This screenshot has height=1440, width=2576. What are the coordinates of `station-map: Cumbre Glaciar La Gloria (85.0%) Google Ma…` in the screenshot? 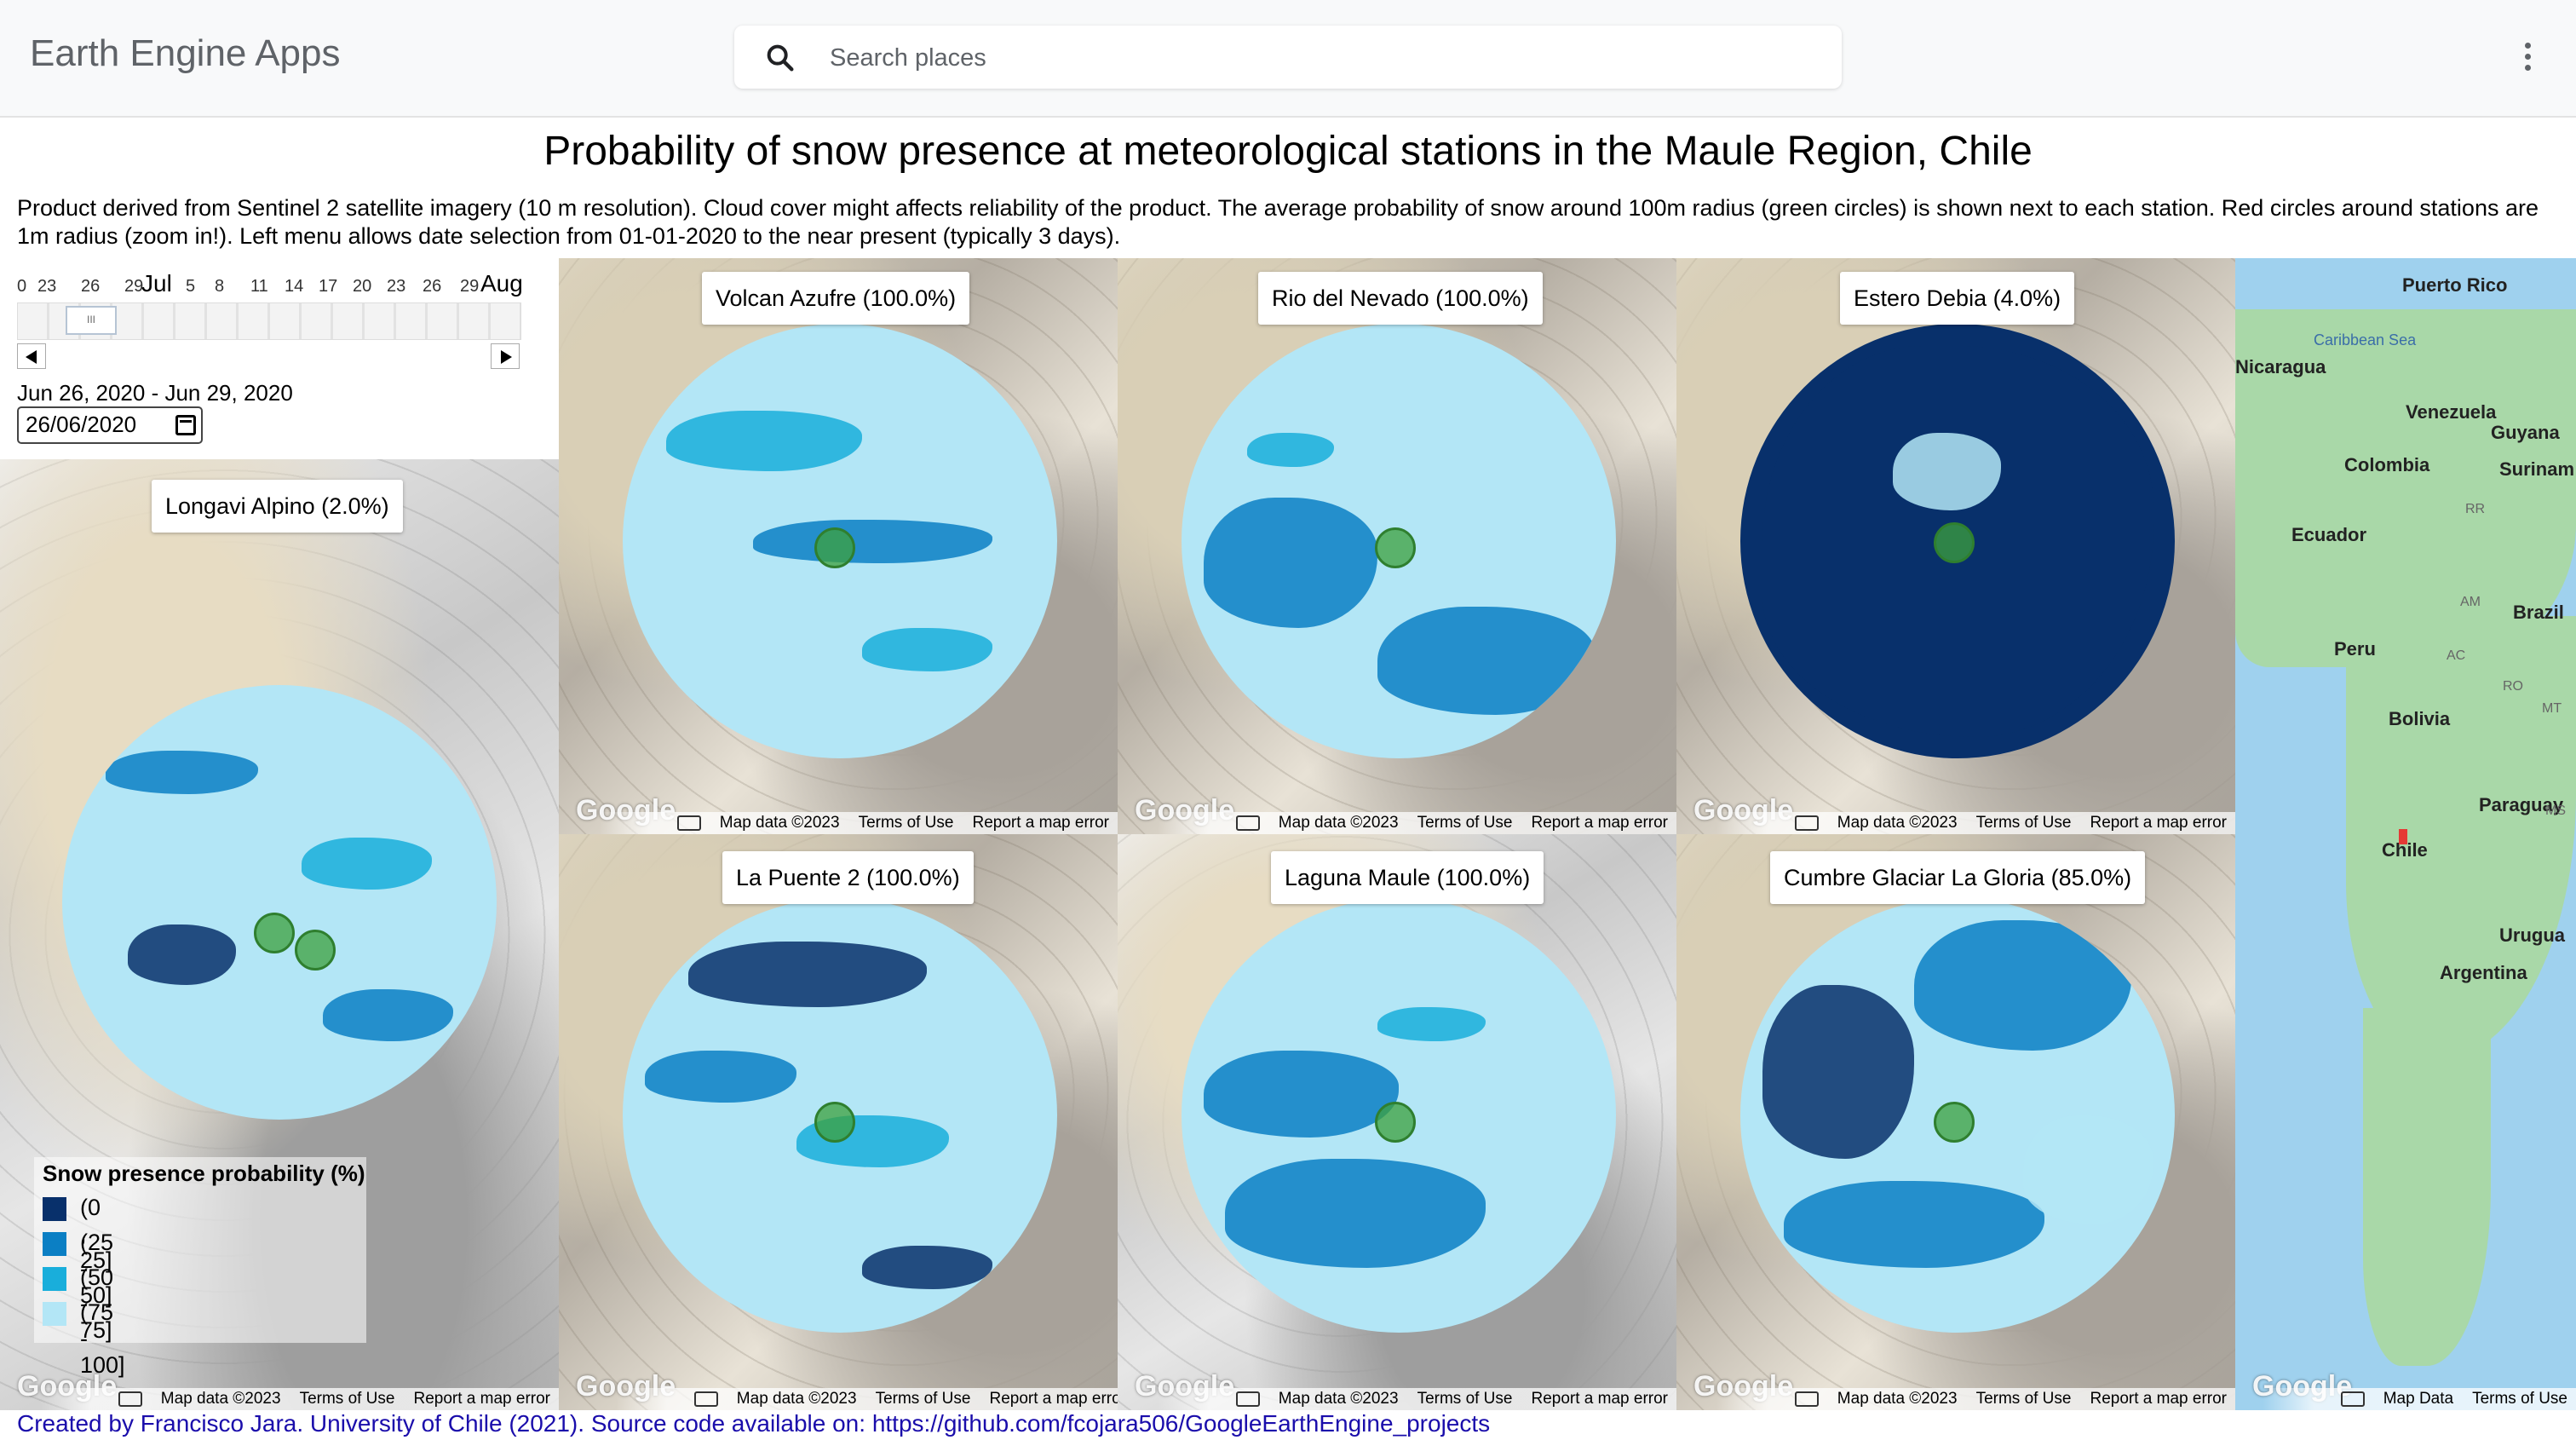 It's located at (1956, 1122).